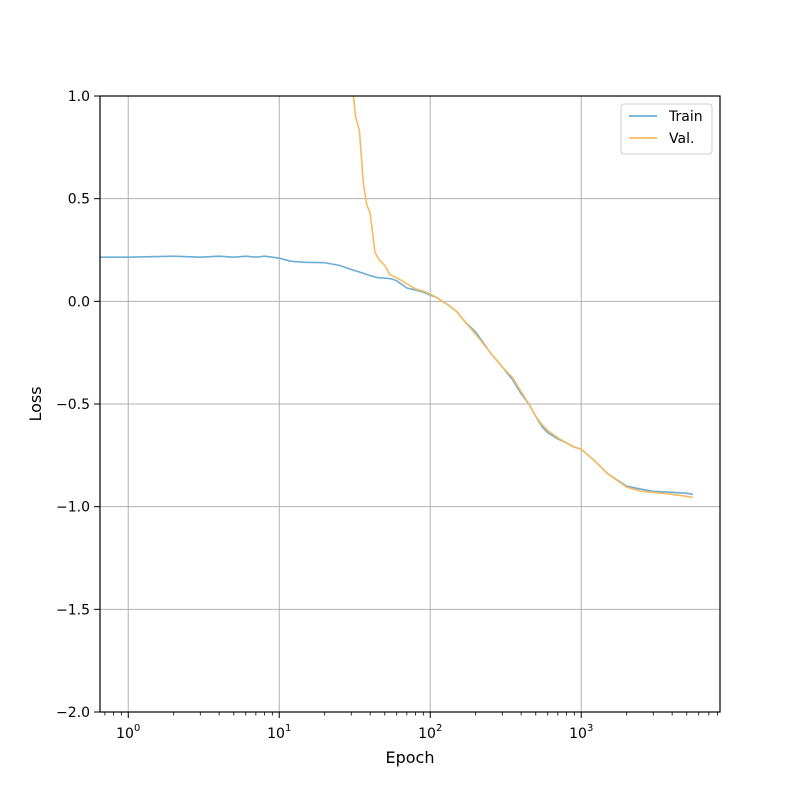  Describe the element at coordinates (79, 302) in the screenshot. I see `y-tick-label: 0.0` at that location.